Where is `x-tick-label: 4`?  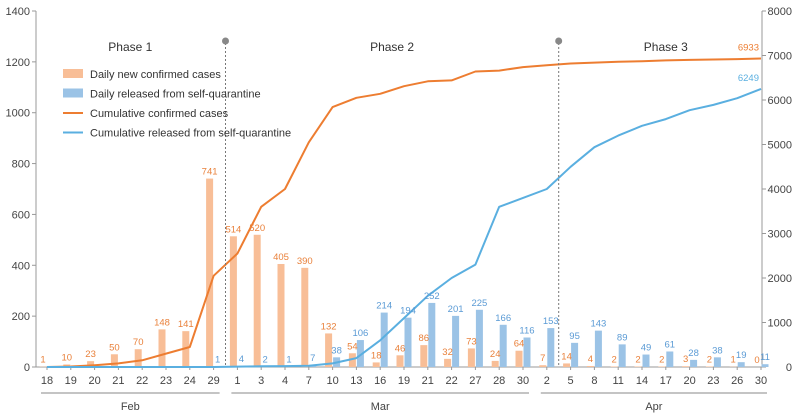
x-tick-label: 4 is located at coordinates (285, 381).